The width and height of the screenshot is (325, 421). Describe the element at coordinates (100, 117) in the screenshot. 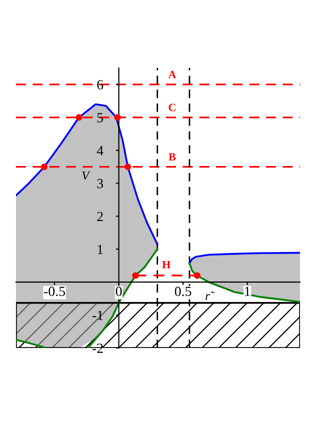

I see `y-tick-label: 5` at that location.